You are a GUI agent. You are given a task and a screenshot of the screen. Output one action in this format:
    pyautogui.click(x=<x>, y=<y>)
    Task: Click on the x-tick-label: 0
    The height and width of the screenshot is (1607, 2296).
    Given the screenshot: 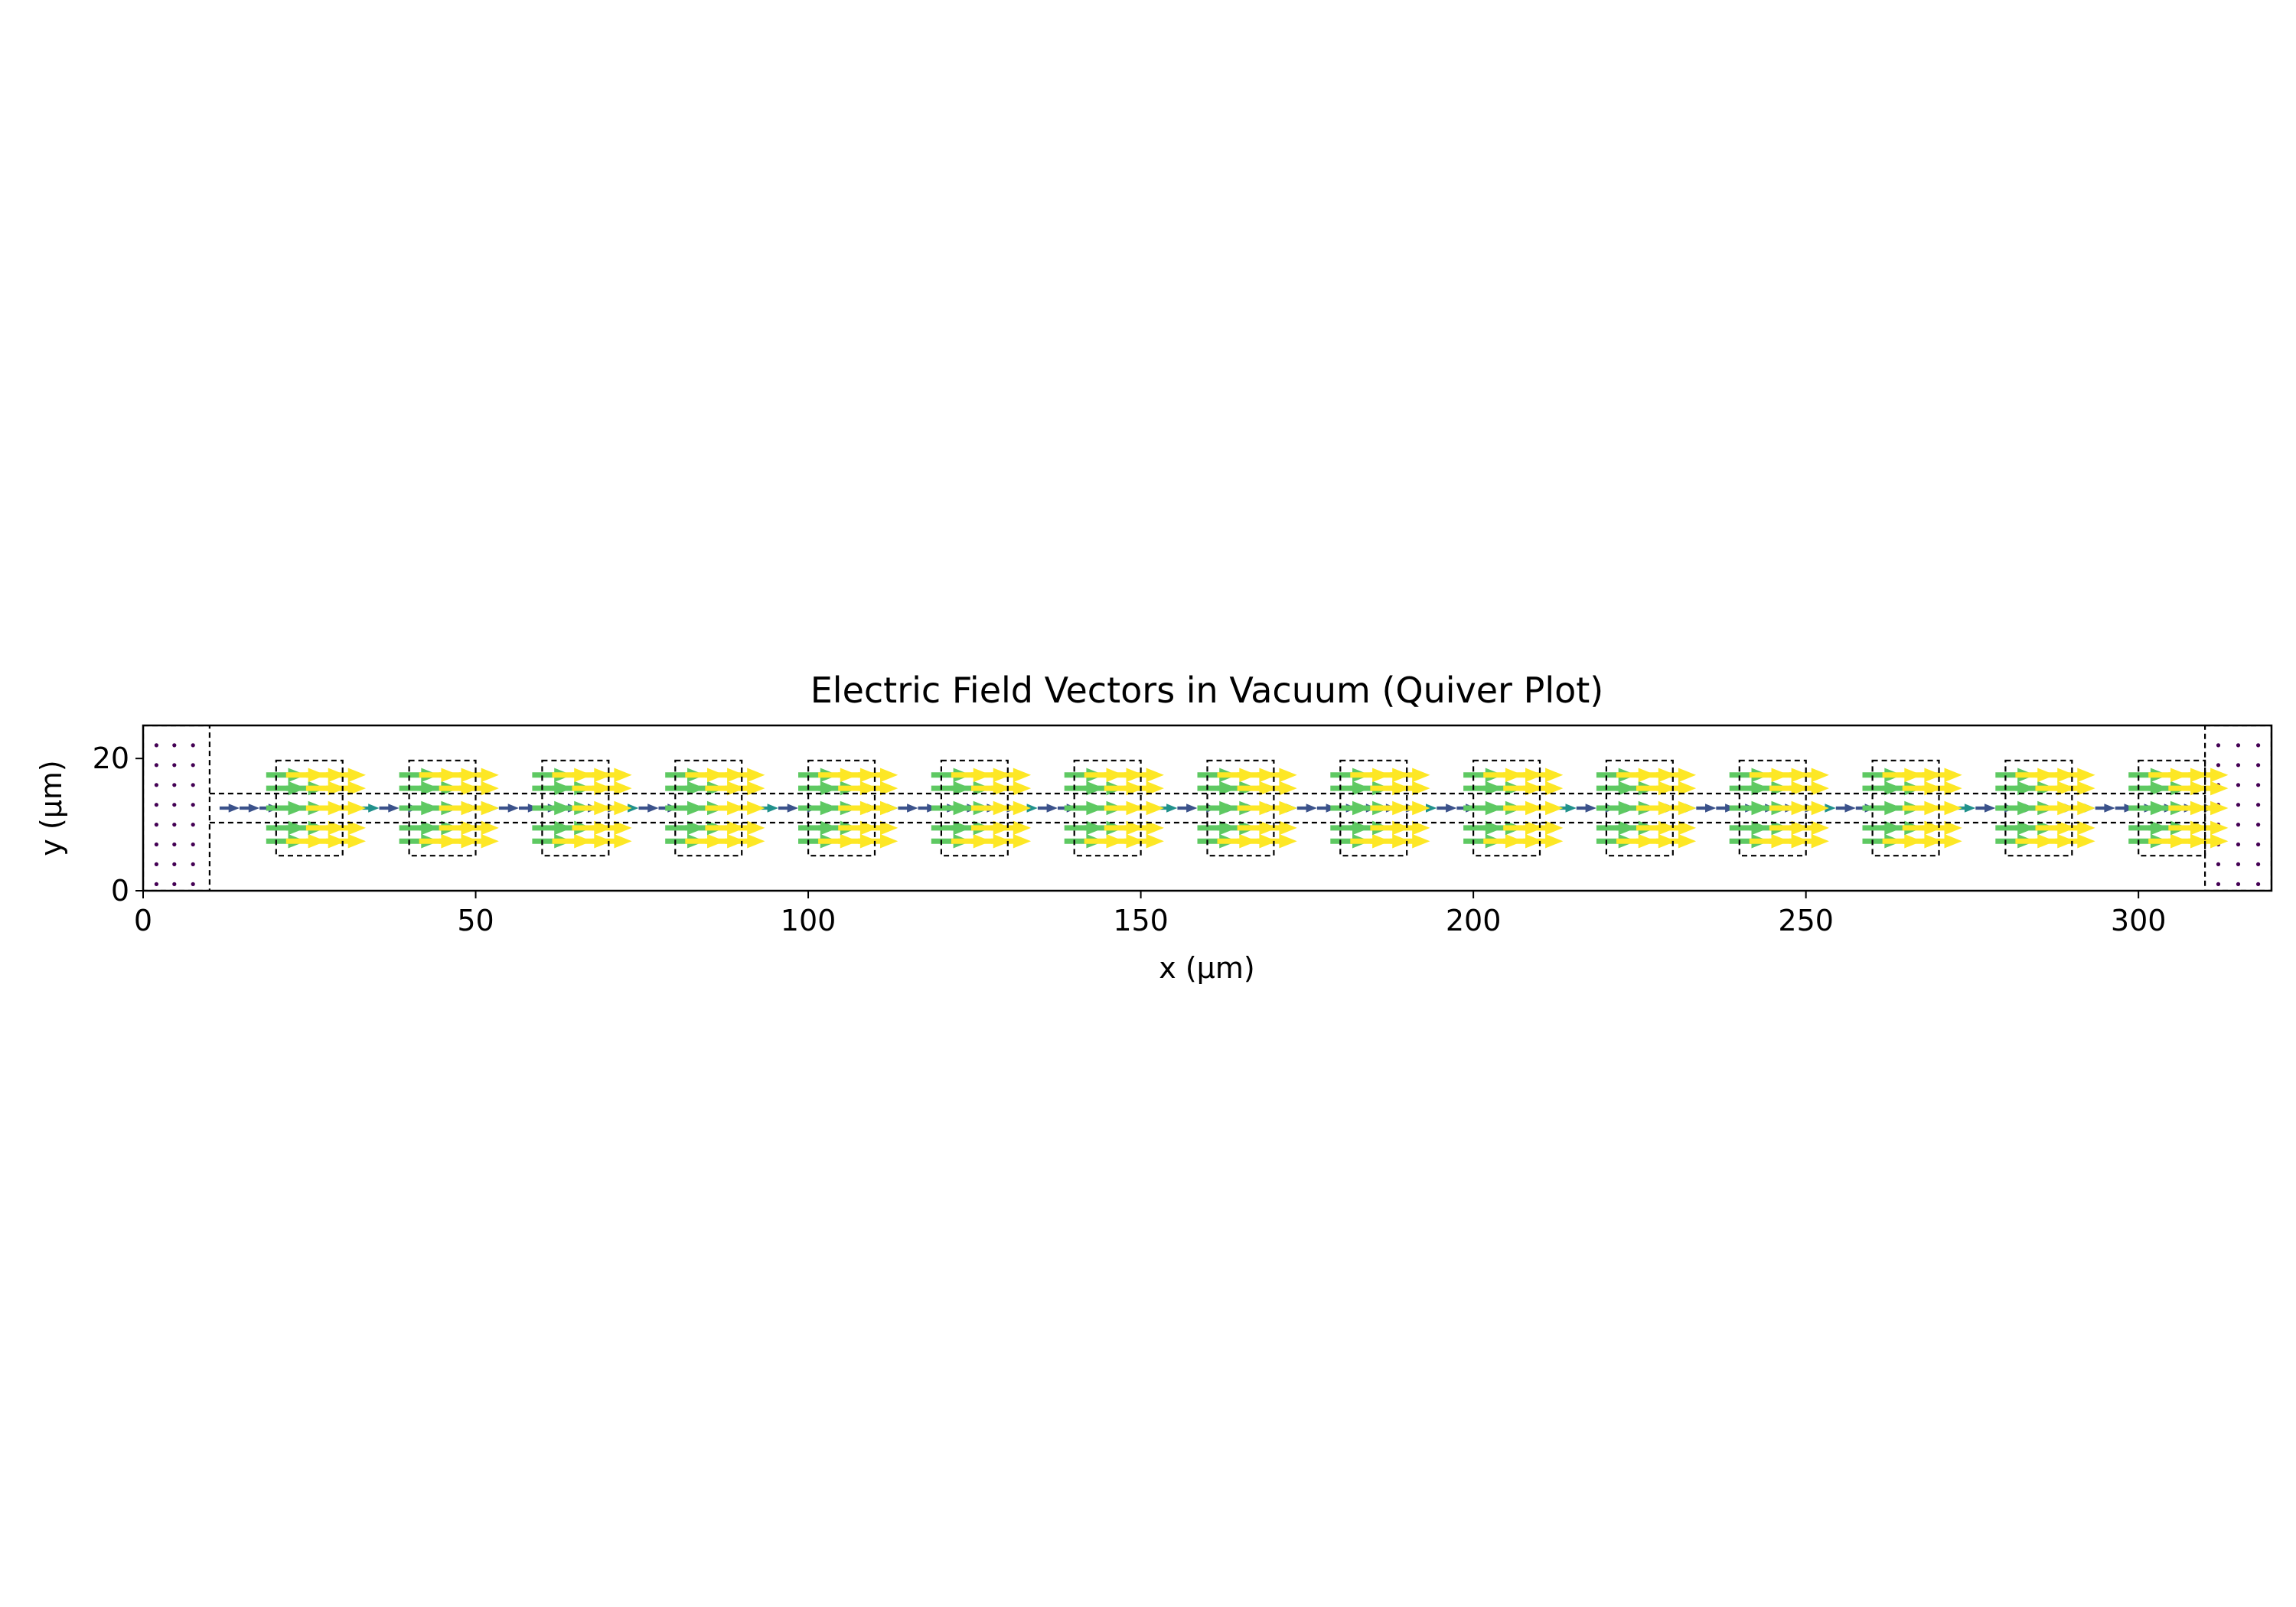 What is the action you would take?
    pyautogui.click(x=143, y=920)
    